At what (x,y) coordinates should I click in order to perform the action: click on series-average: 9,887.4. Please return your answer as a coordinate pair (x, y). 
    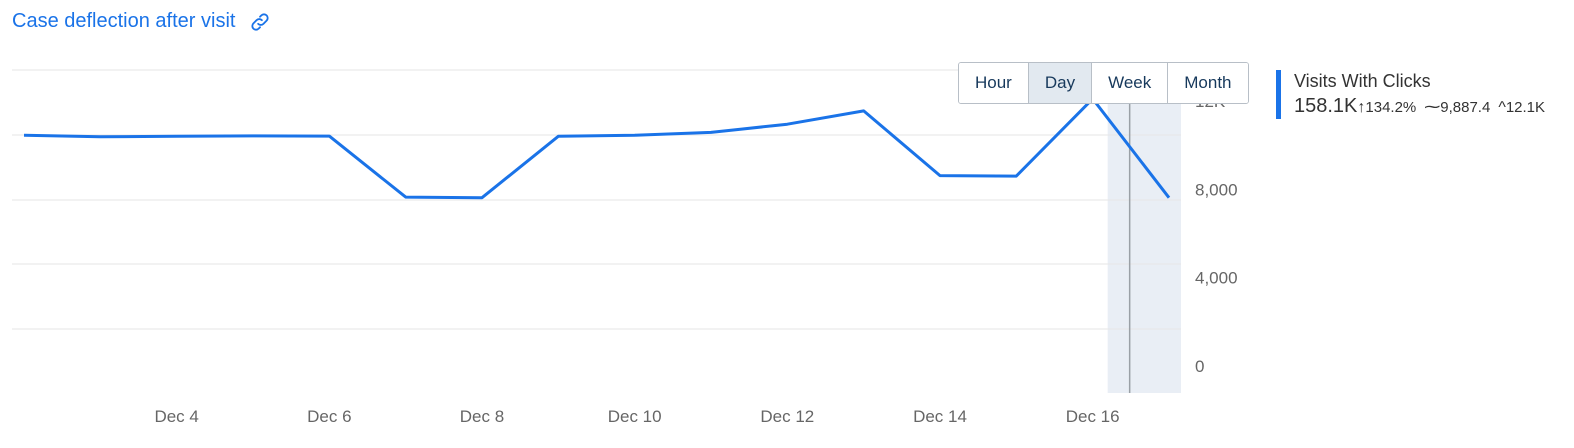
    Looking at the image, I should click on (1465, 108).